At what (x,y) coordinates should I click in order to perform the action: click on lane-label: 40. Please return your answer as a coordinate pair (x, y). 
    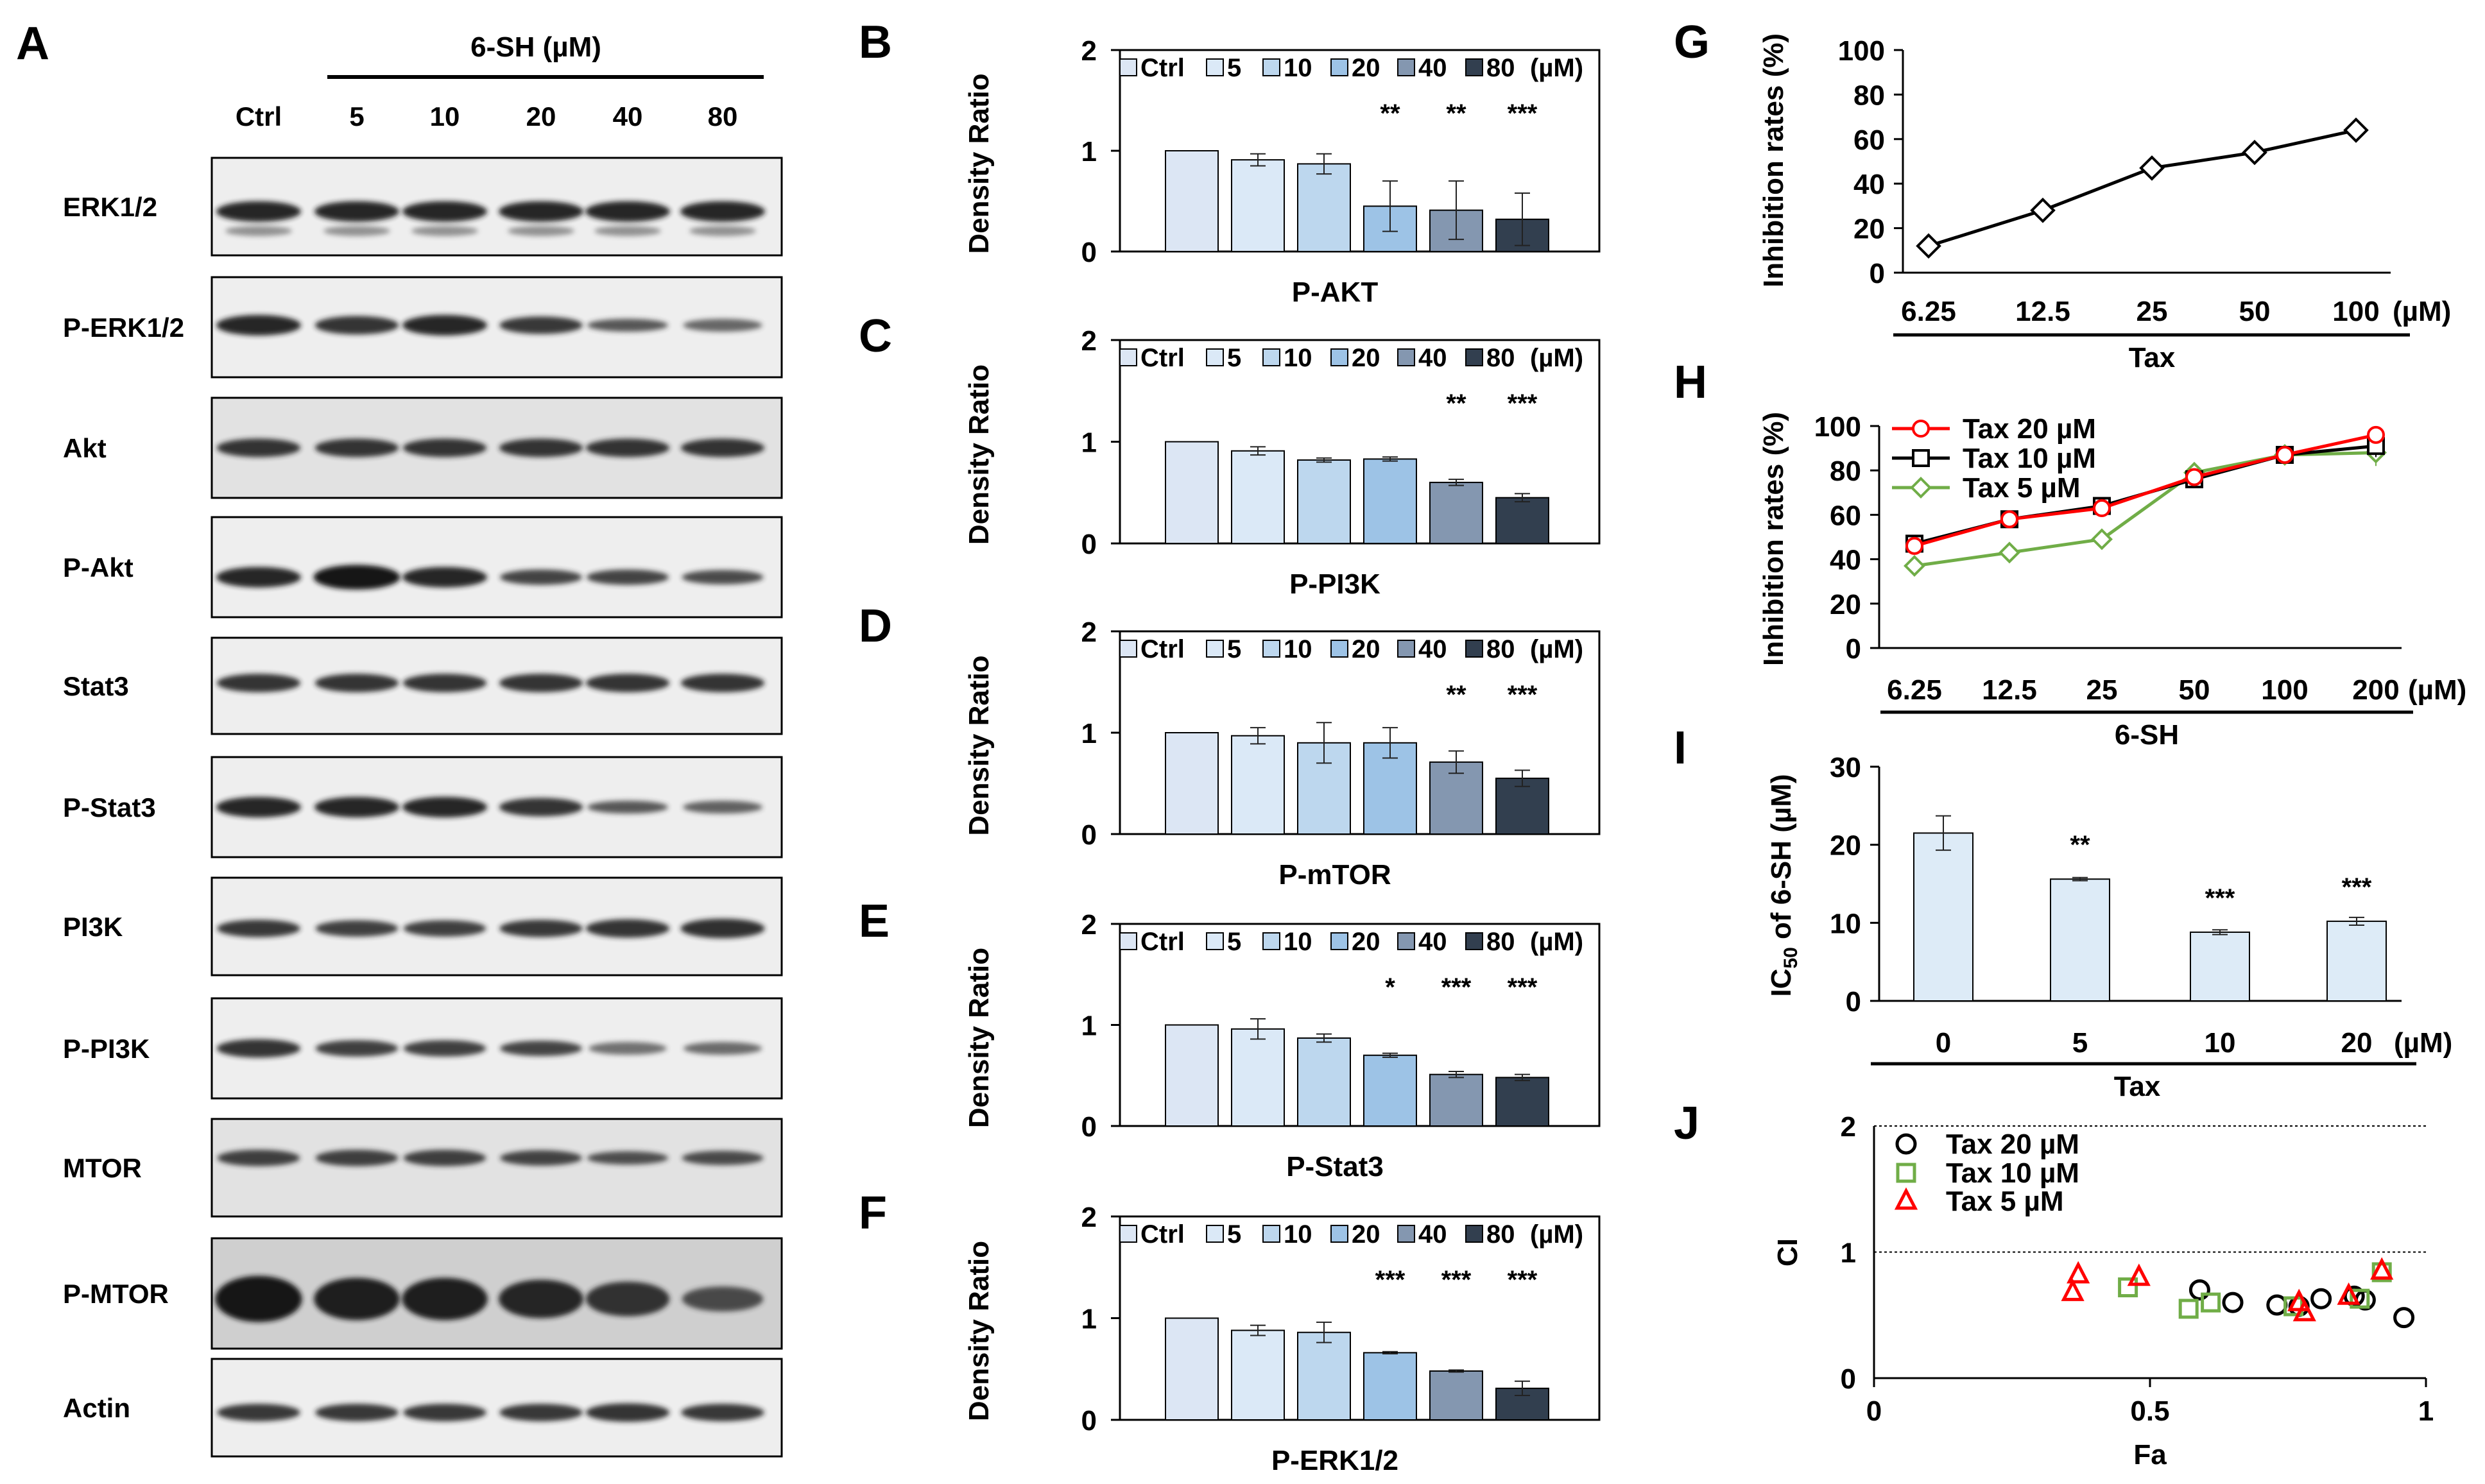
    Looking at the image, I should click on (628, 117).